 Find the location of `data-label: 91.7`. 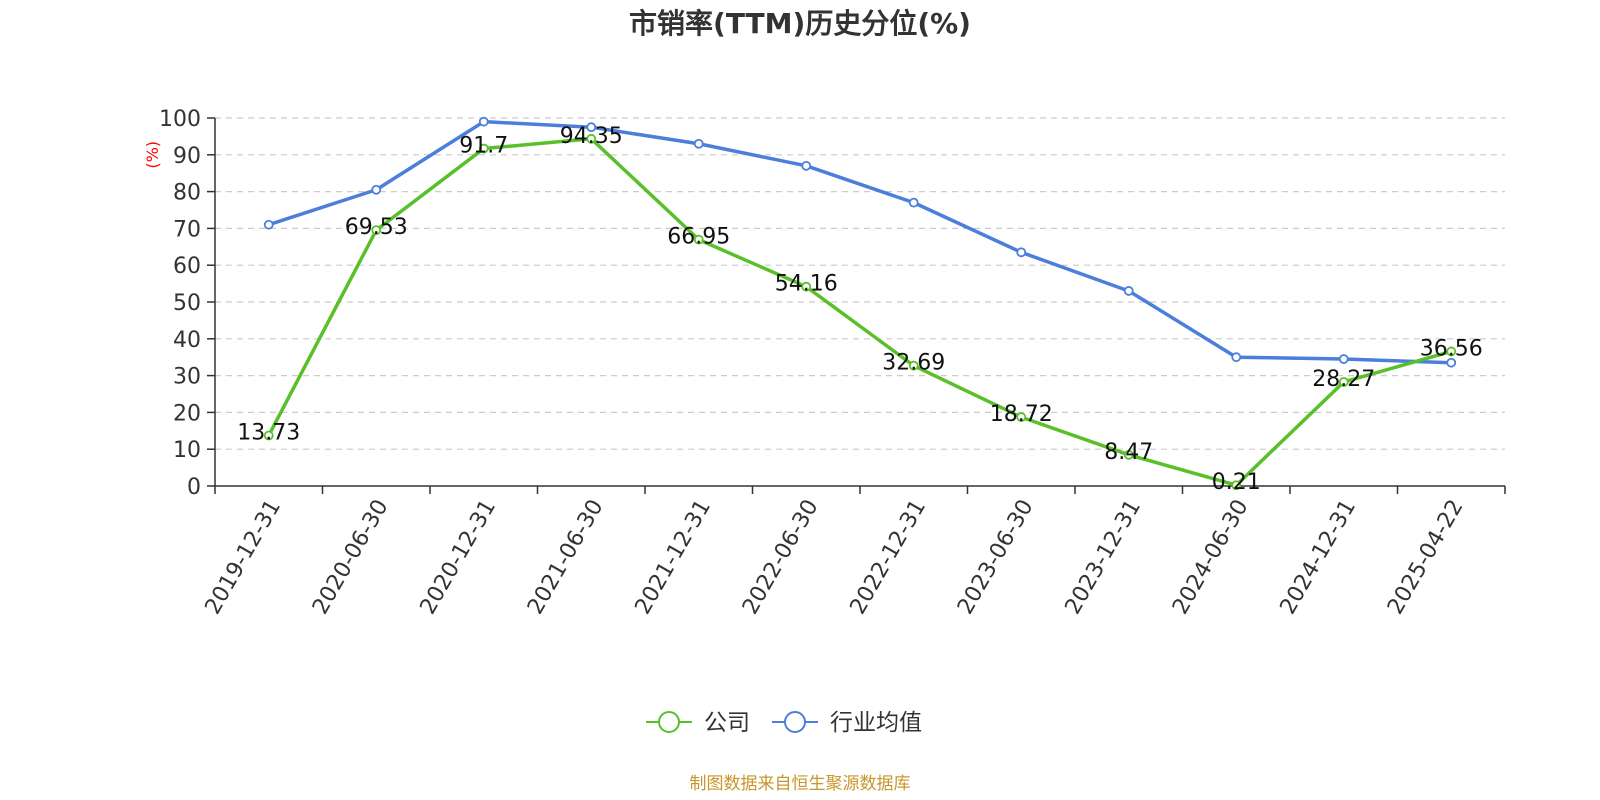

data-label: 91.7 is located at coordinates (483, 146).